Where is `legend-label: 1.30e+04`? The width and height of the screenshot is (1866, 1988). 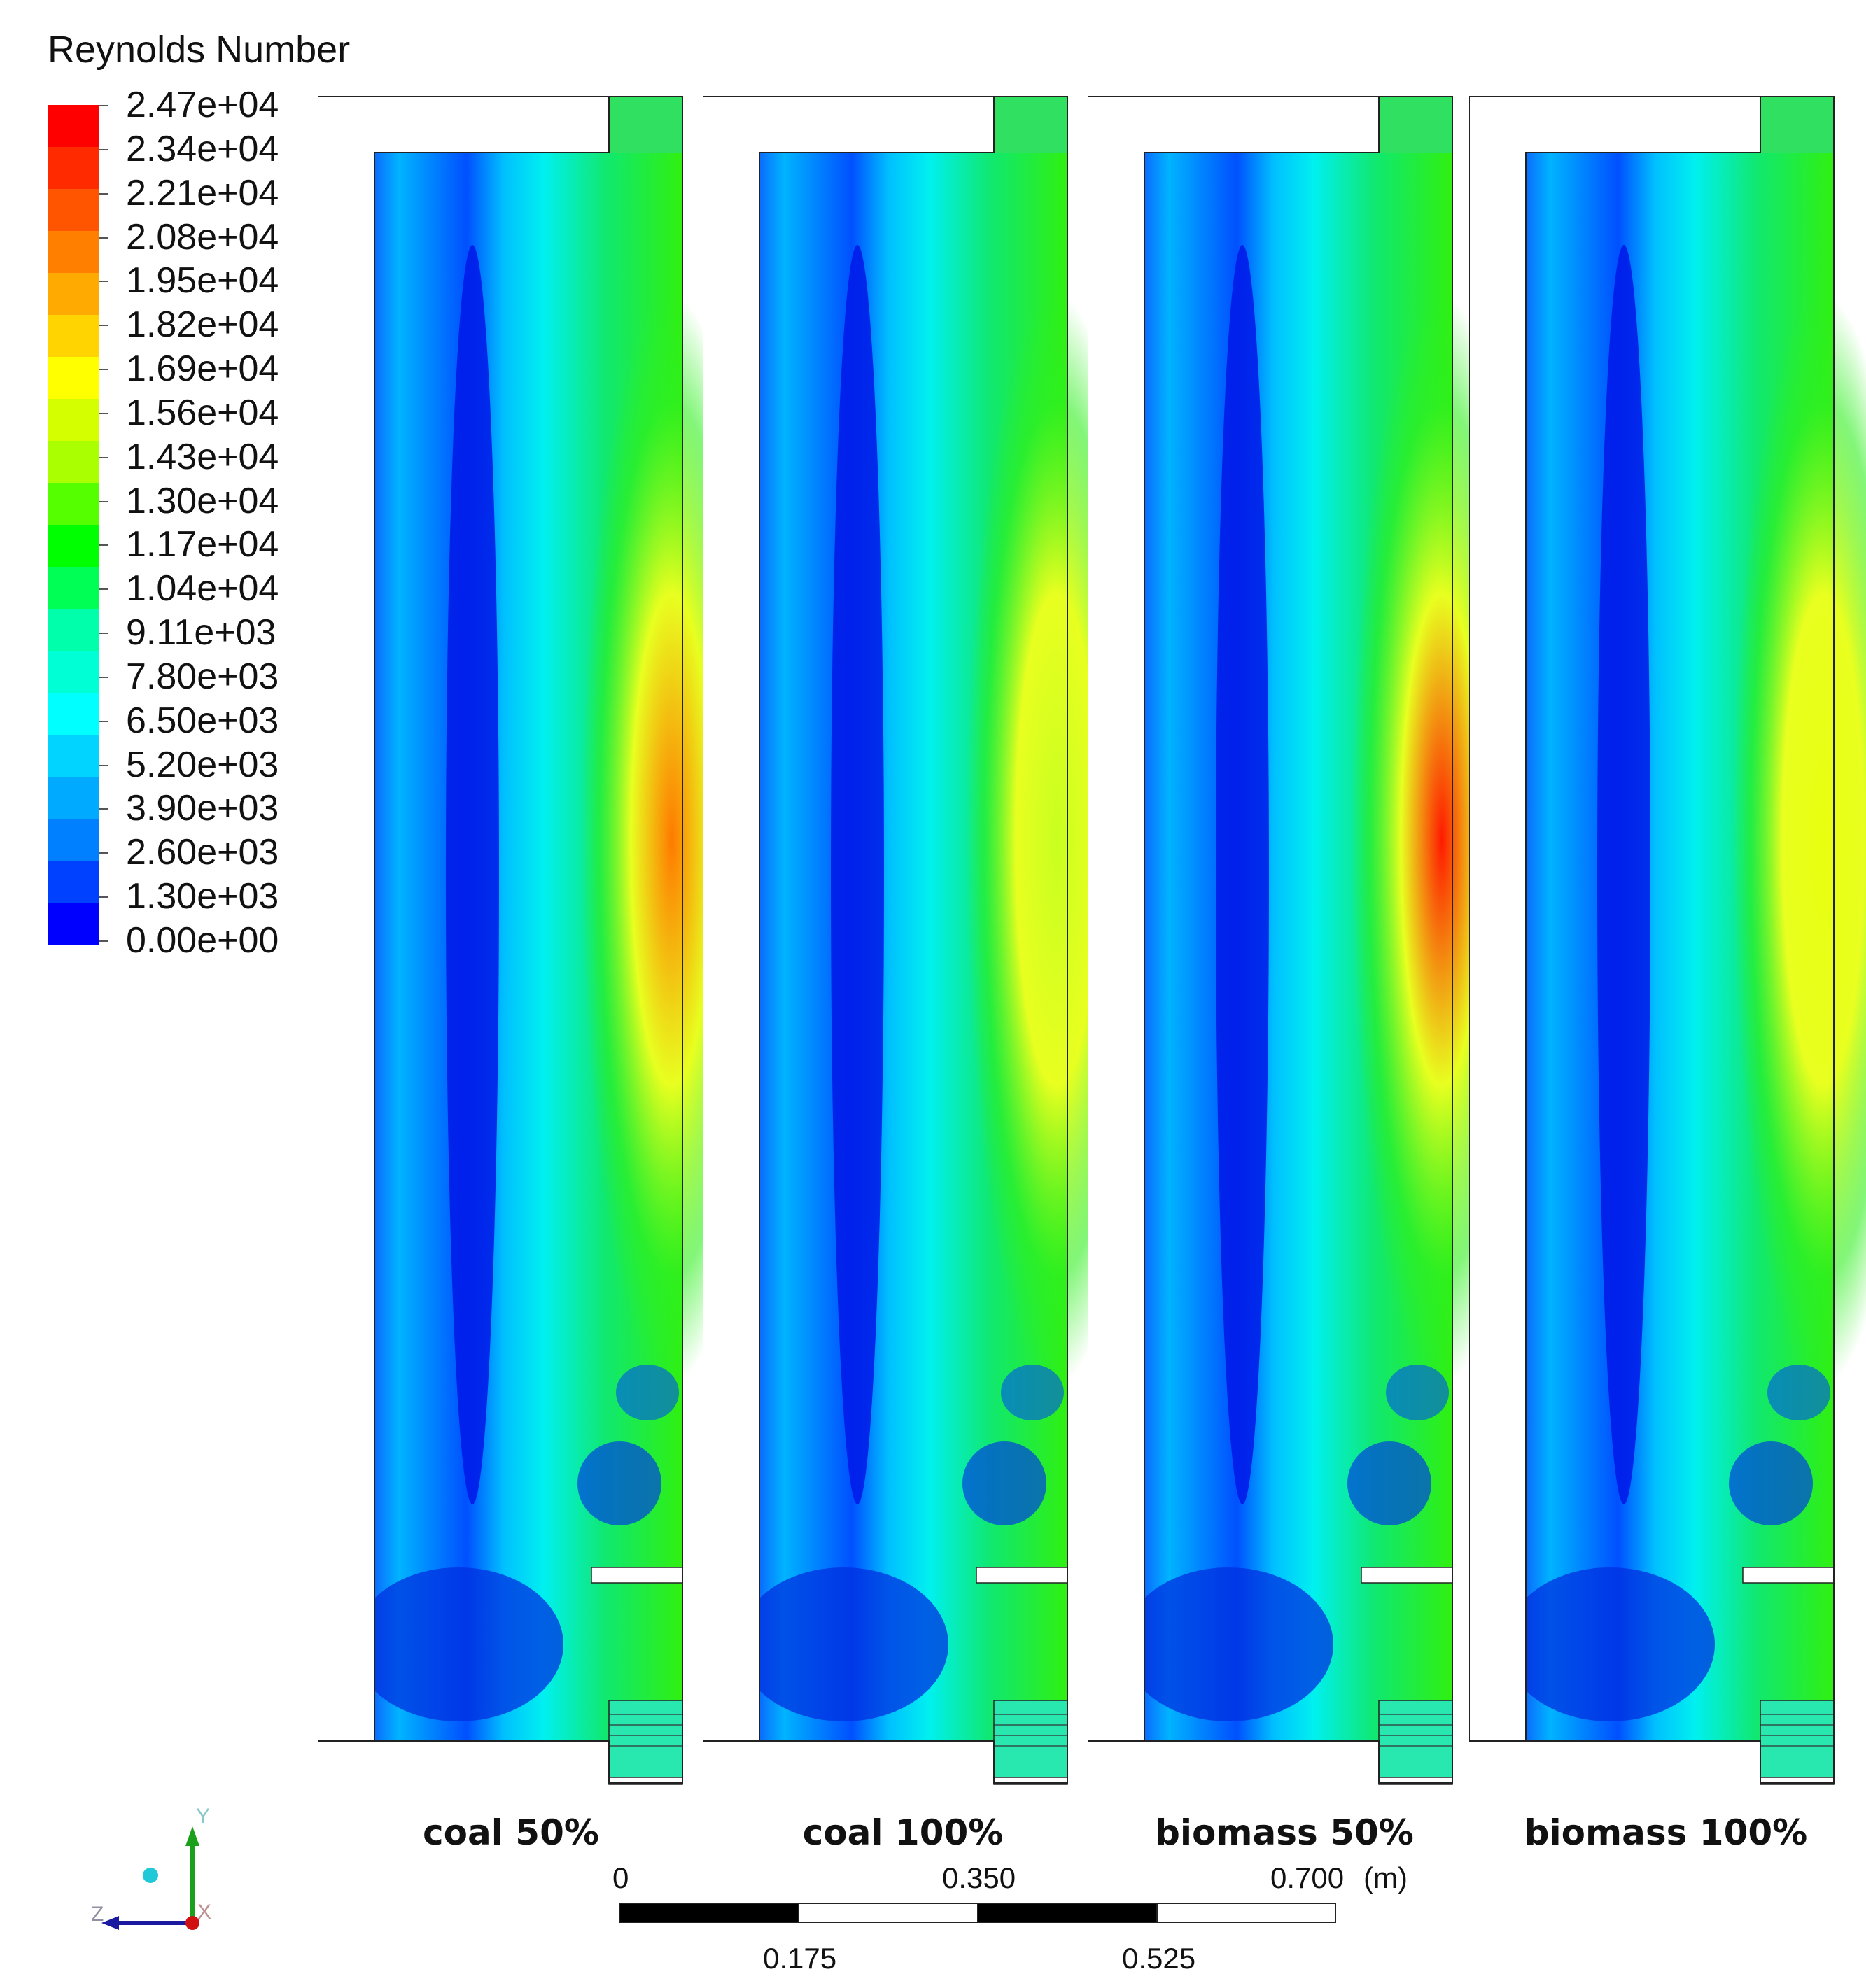
legend-label: 1.30e+04 is located at coordinates (203, 500).